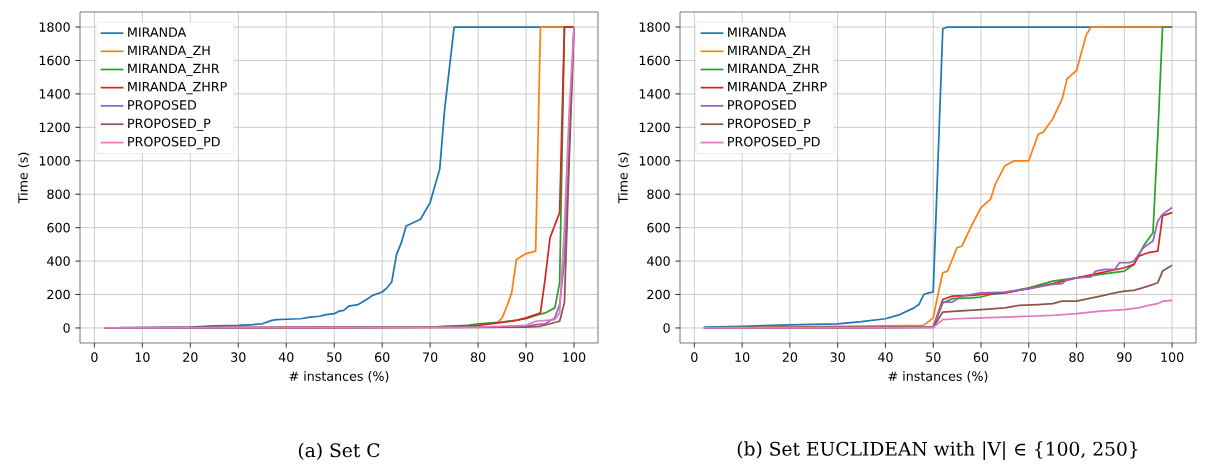 This screenshot has height=470, width=1208. Describe the element at coordinates (339, 451) in the screenshot. I see `text: (a) Set C` at that location.